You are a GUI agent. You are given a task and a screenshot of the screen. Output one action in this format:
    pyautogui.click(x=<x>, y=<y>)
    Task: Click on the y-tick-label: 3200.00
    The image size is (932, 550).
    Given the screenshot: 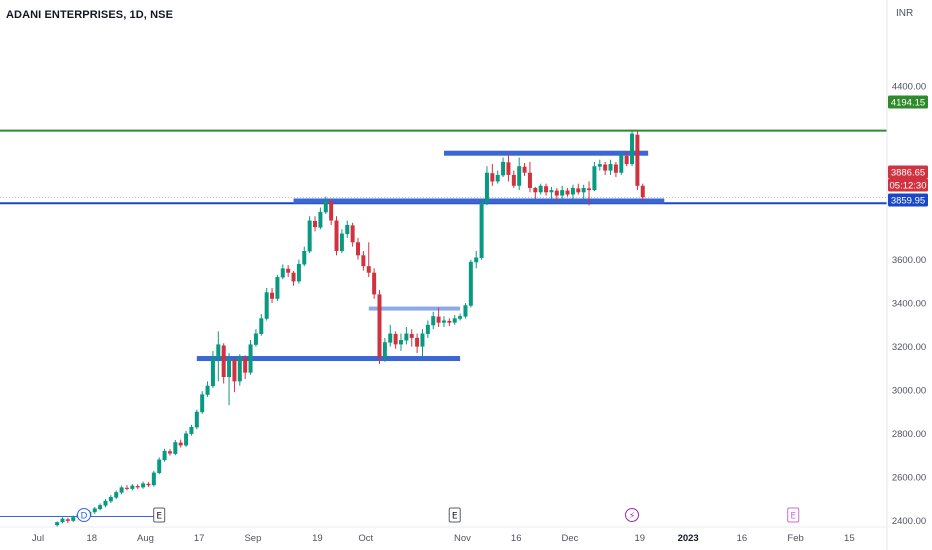 What is the action you would take?
    pyautogui.click(x=909, y=347)
    